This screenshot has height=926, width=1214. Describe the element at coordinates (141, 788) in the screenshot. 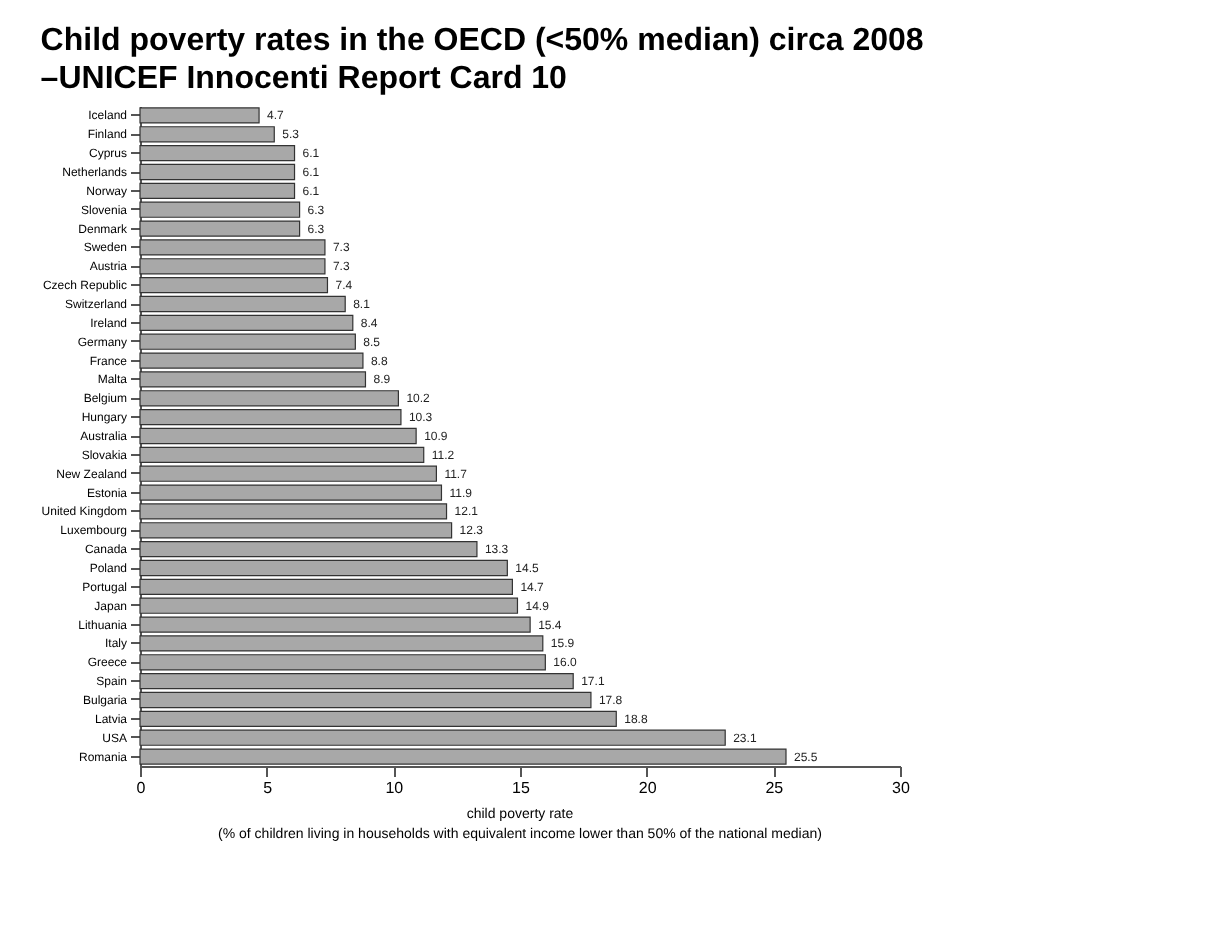

I see `x-tick-label: 0` at that location.